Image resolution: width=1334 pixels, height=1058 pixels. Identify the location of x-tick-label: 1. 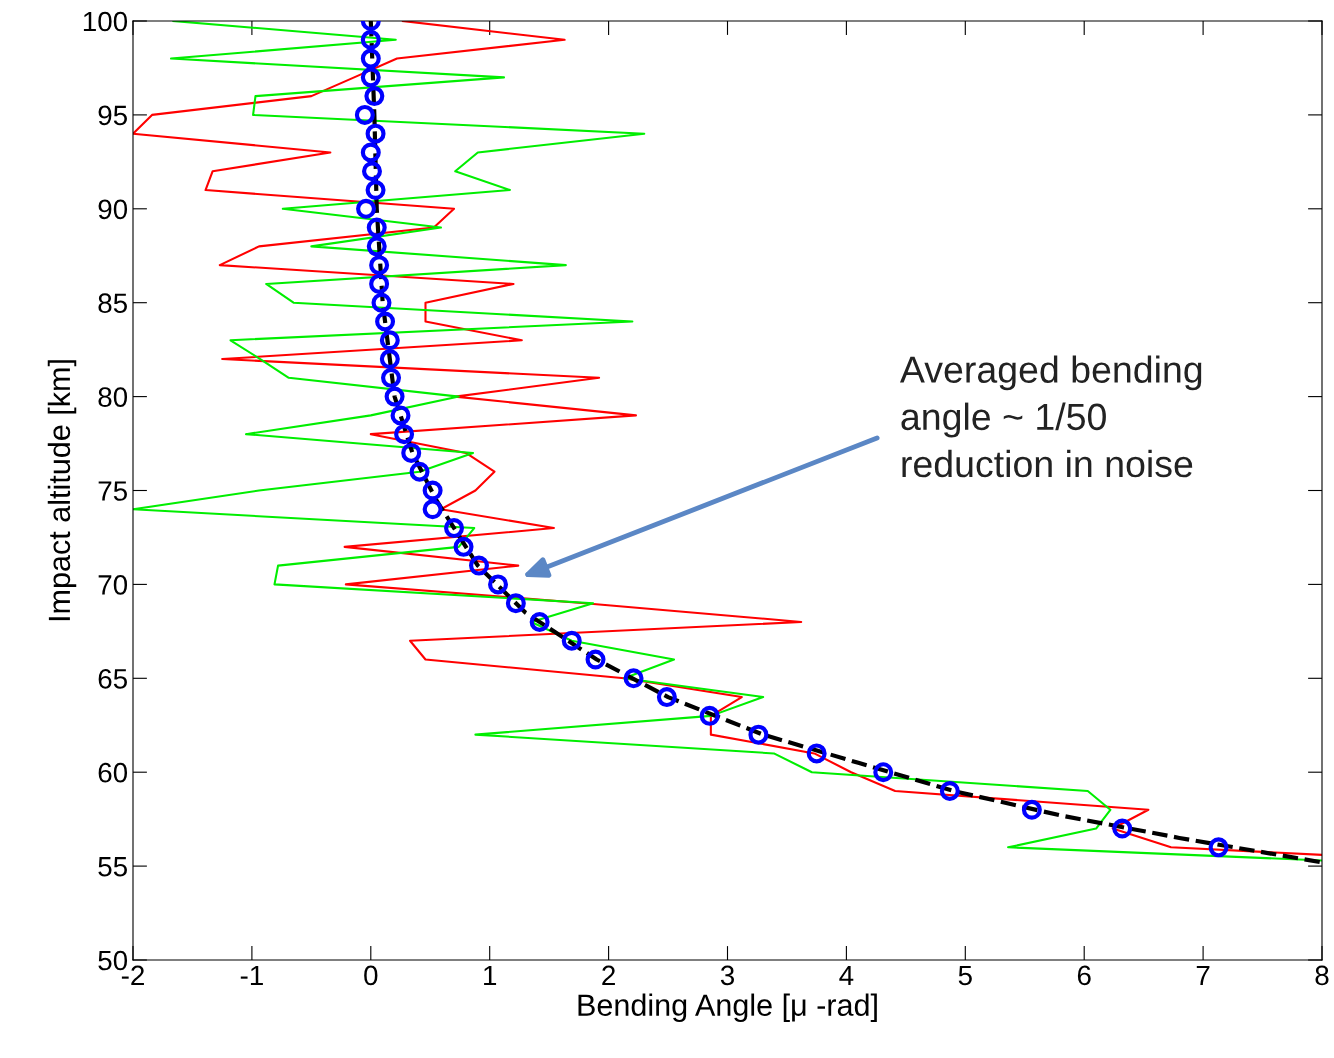
(490, 975).